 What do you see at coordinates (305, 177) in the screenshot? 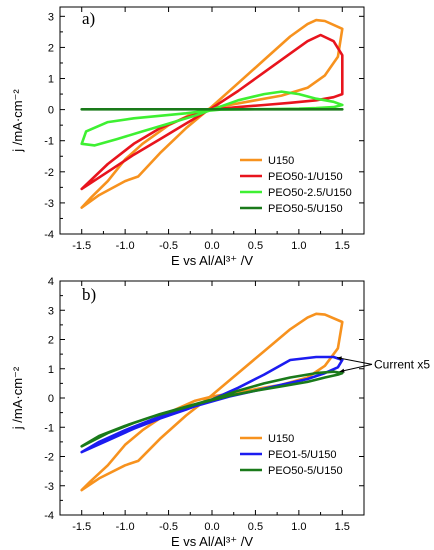
I see `legend-entry-1: PEO50-1/U150` at bounding box center [305, 177].